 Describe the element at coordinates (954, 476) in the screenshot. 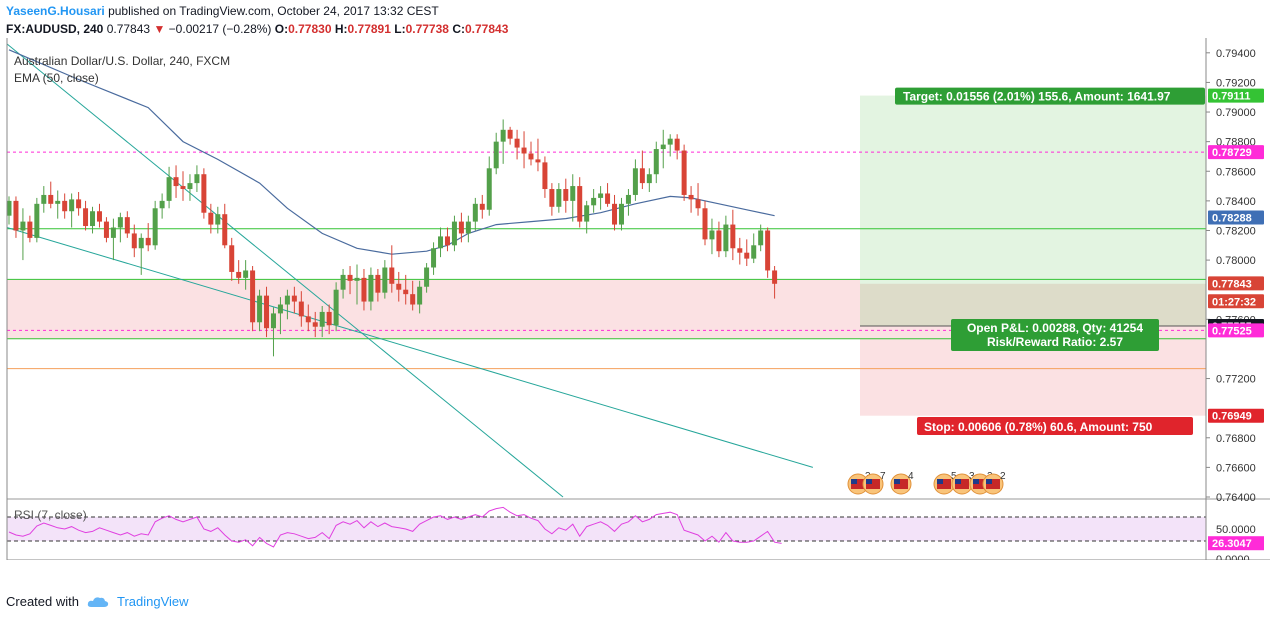

I see `event-count-label: 5` at that location.